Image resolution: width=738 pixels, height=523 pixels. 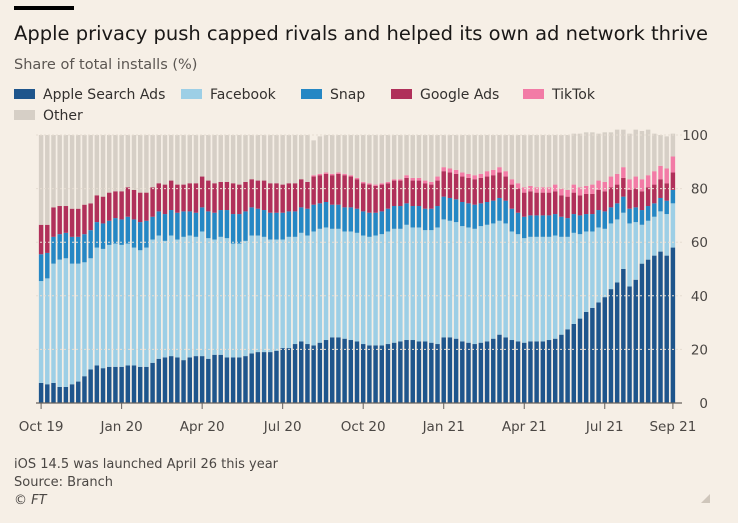 I want to click on legend-item-facebook: Facebook, so click(x=228, y=95).